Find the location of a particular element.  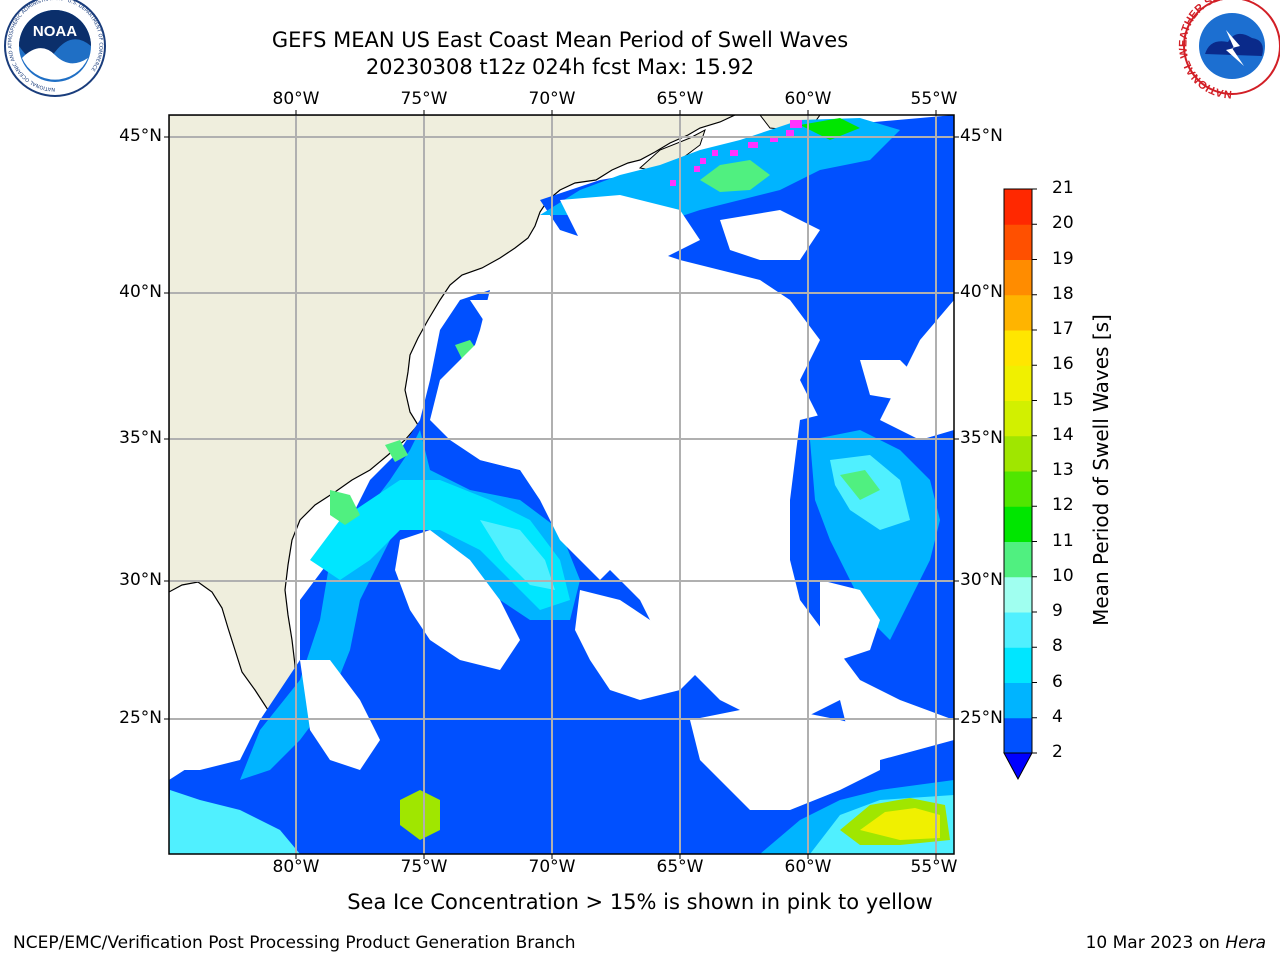

field-missing-south is located at coordinates (637, 645).